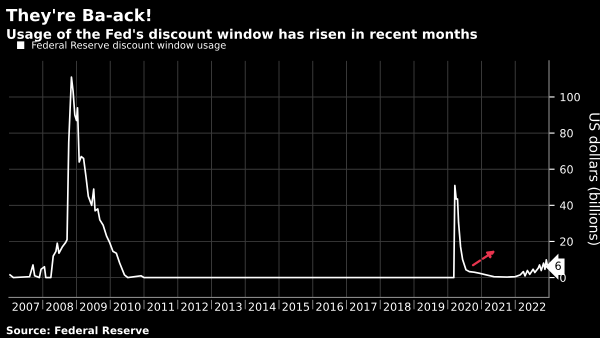  I want to click on x-tick-label: 2013, so click(228, 306).